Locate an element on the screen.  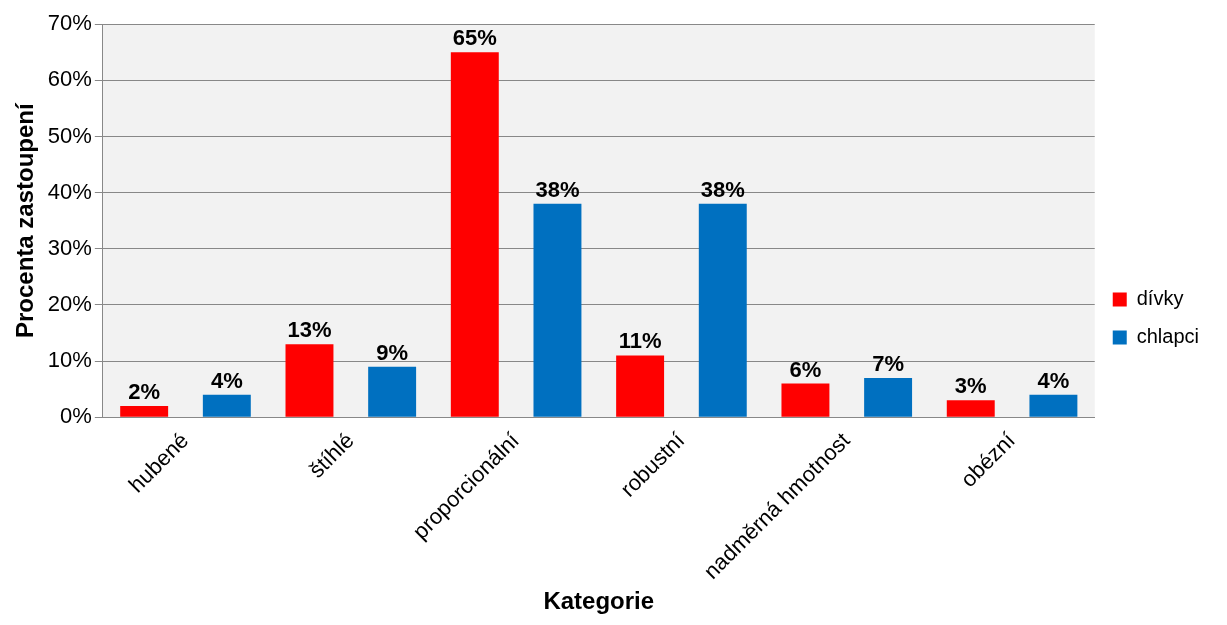
y-tick-label: 30% is located at coordinates (69, 247).